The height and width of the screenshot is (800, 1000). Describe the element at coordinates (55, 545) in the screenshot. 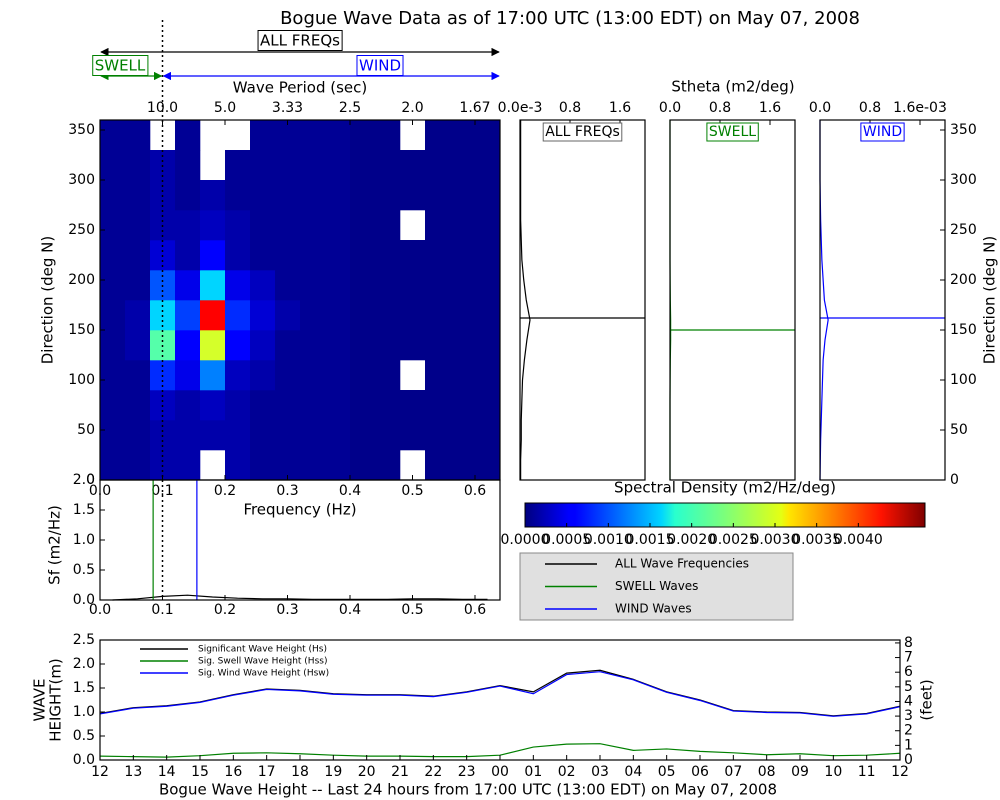

I see `y-axis-label: Sf (m2/Hz)` at that location.